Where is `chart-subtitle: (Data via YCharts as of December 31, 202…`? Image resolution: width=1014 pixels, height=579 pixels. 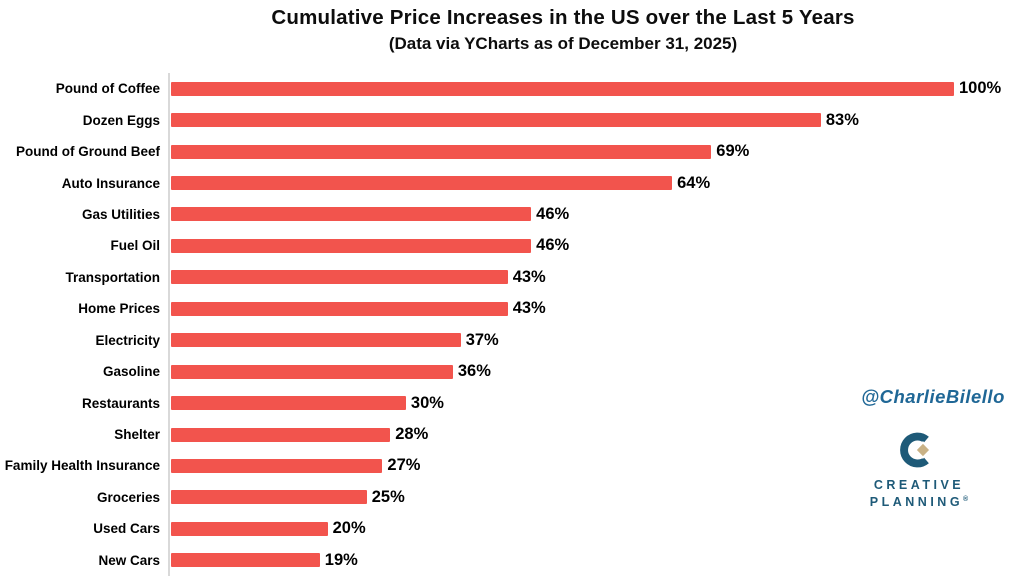
chart-subtitle: (Data via YCharts as of December 31, 202… is located at coordinates (563, 43).